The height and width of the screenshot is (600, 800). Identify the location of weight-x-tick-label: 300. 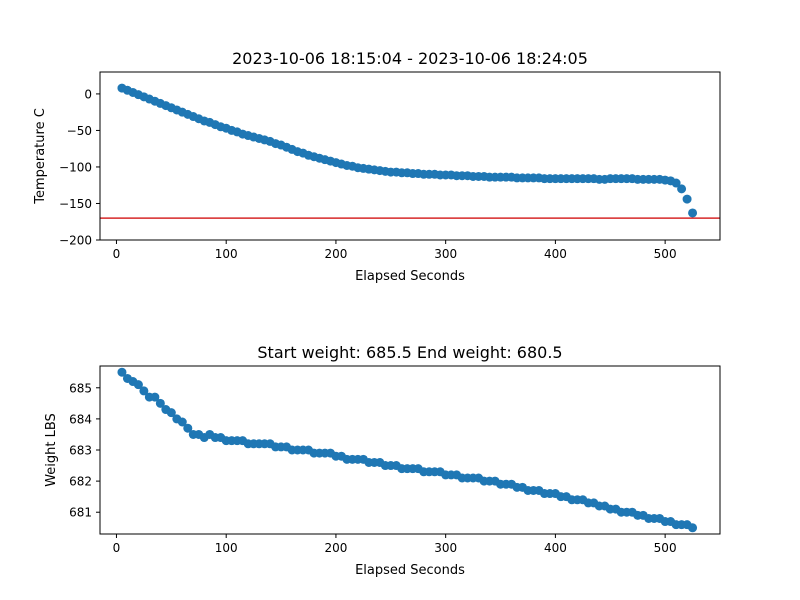
(445, 548).